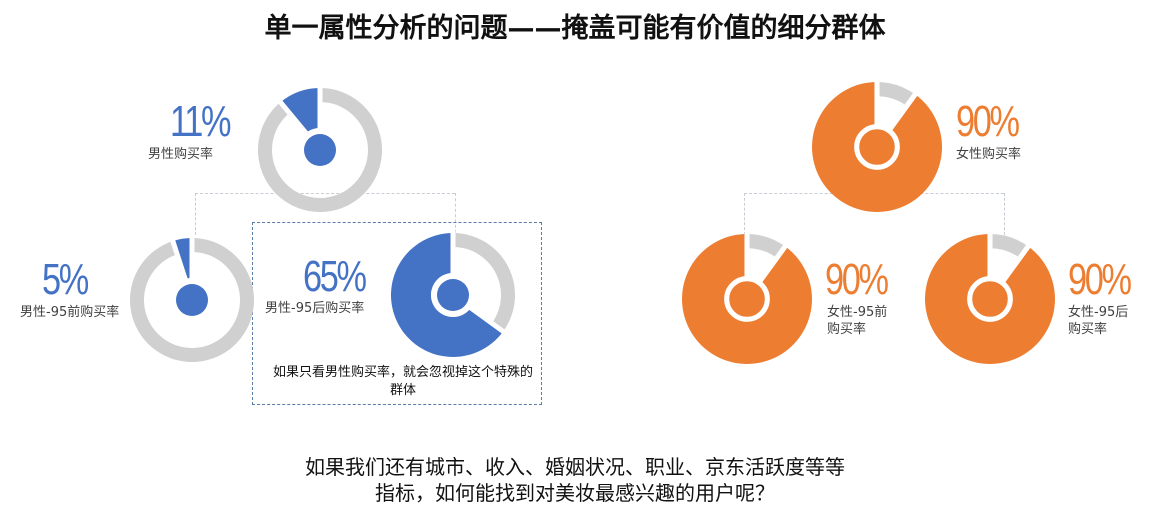 This screenshot has height=520, width=1150. What do you see at coordinates (195, 214) in the screenshot?
I see `connector-male-left` at bounding box center [195, 214].